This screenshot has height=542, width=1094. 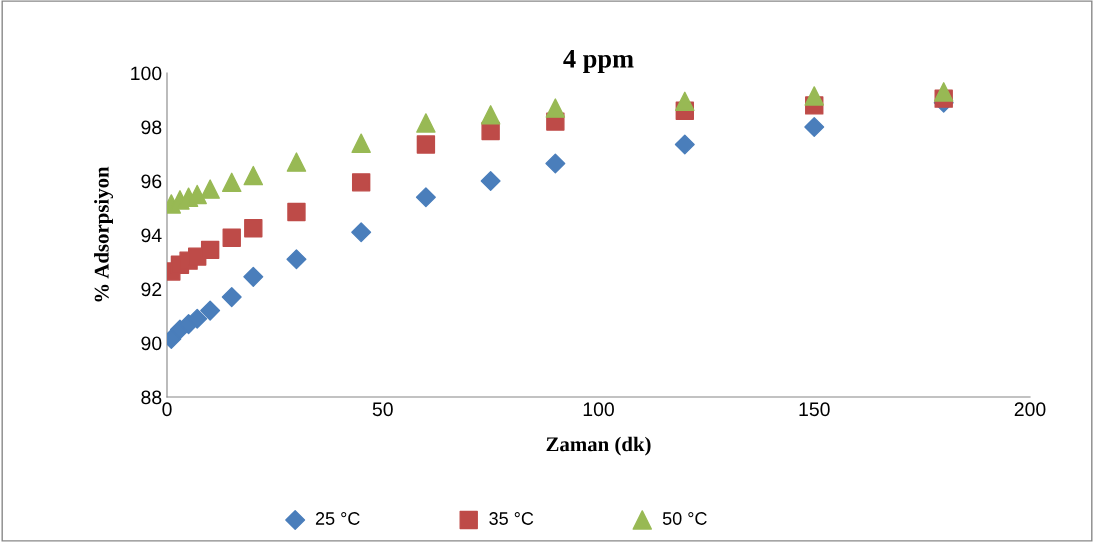 What do you see at coordinates (151, 181) in the screenshot?
I see `y-tick-label: 96` at bounding box center [151, 181].